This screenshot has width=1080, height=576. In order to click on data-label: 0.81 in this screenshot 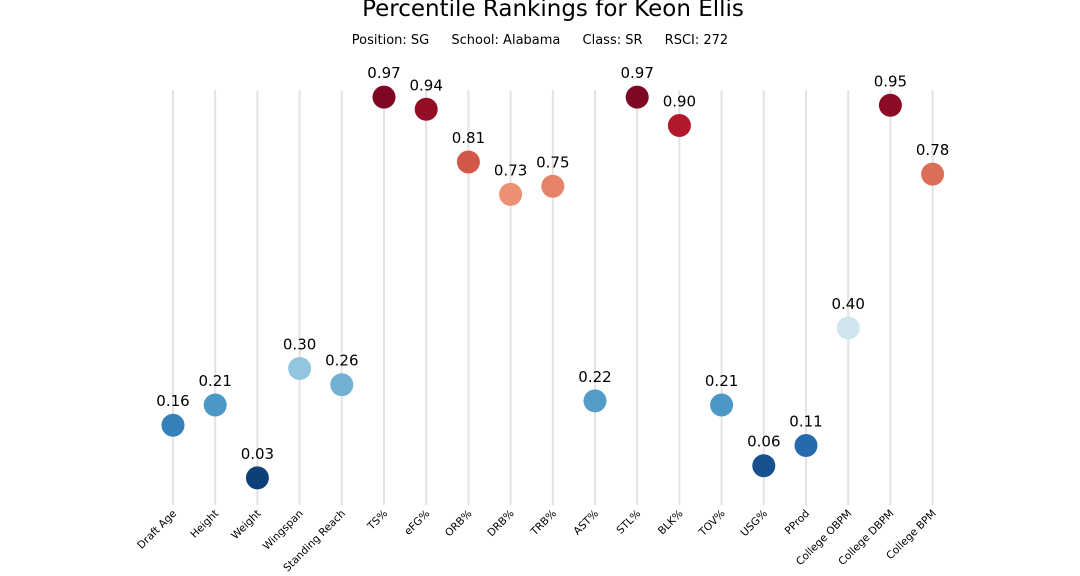, I will do `click(468, 138)`.